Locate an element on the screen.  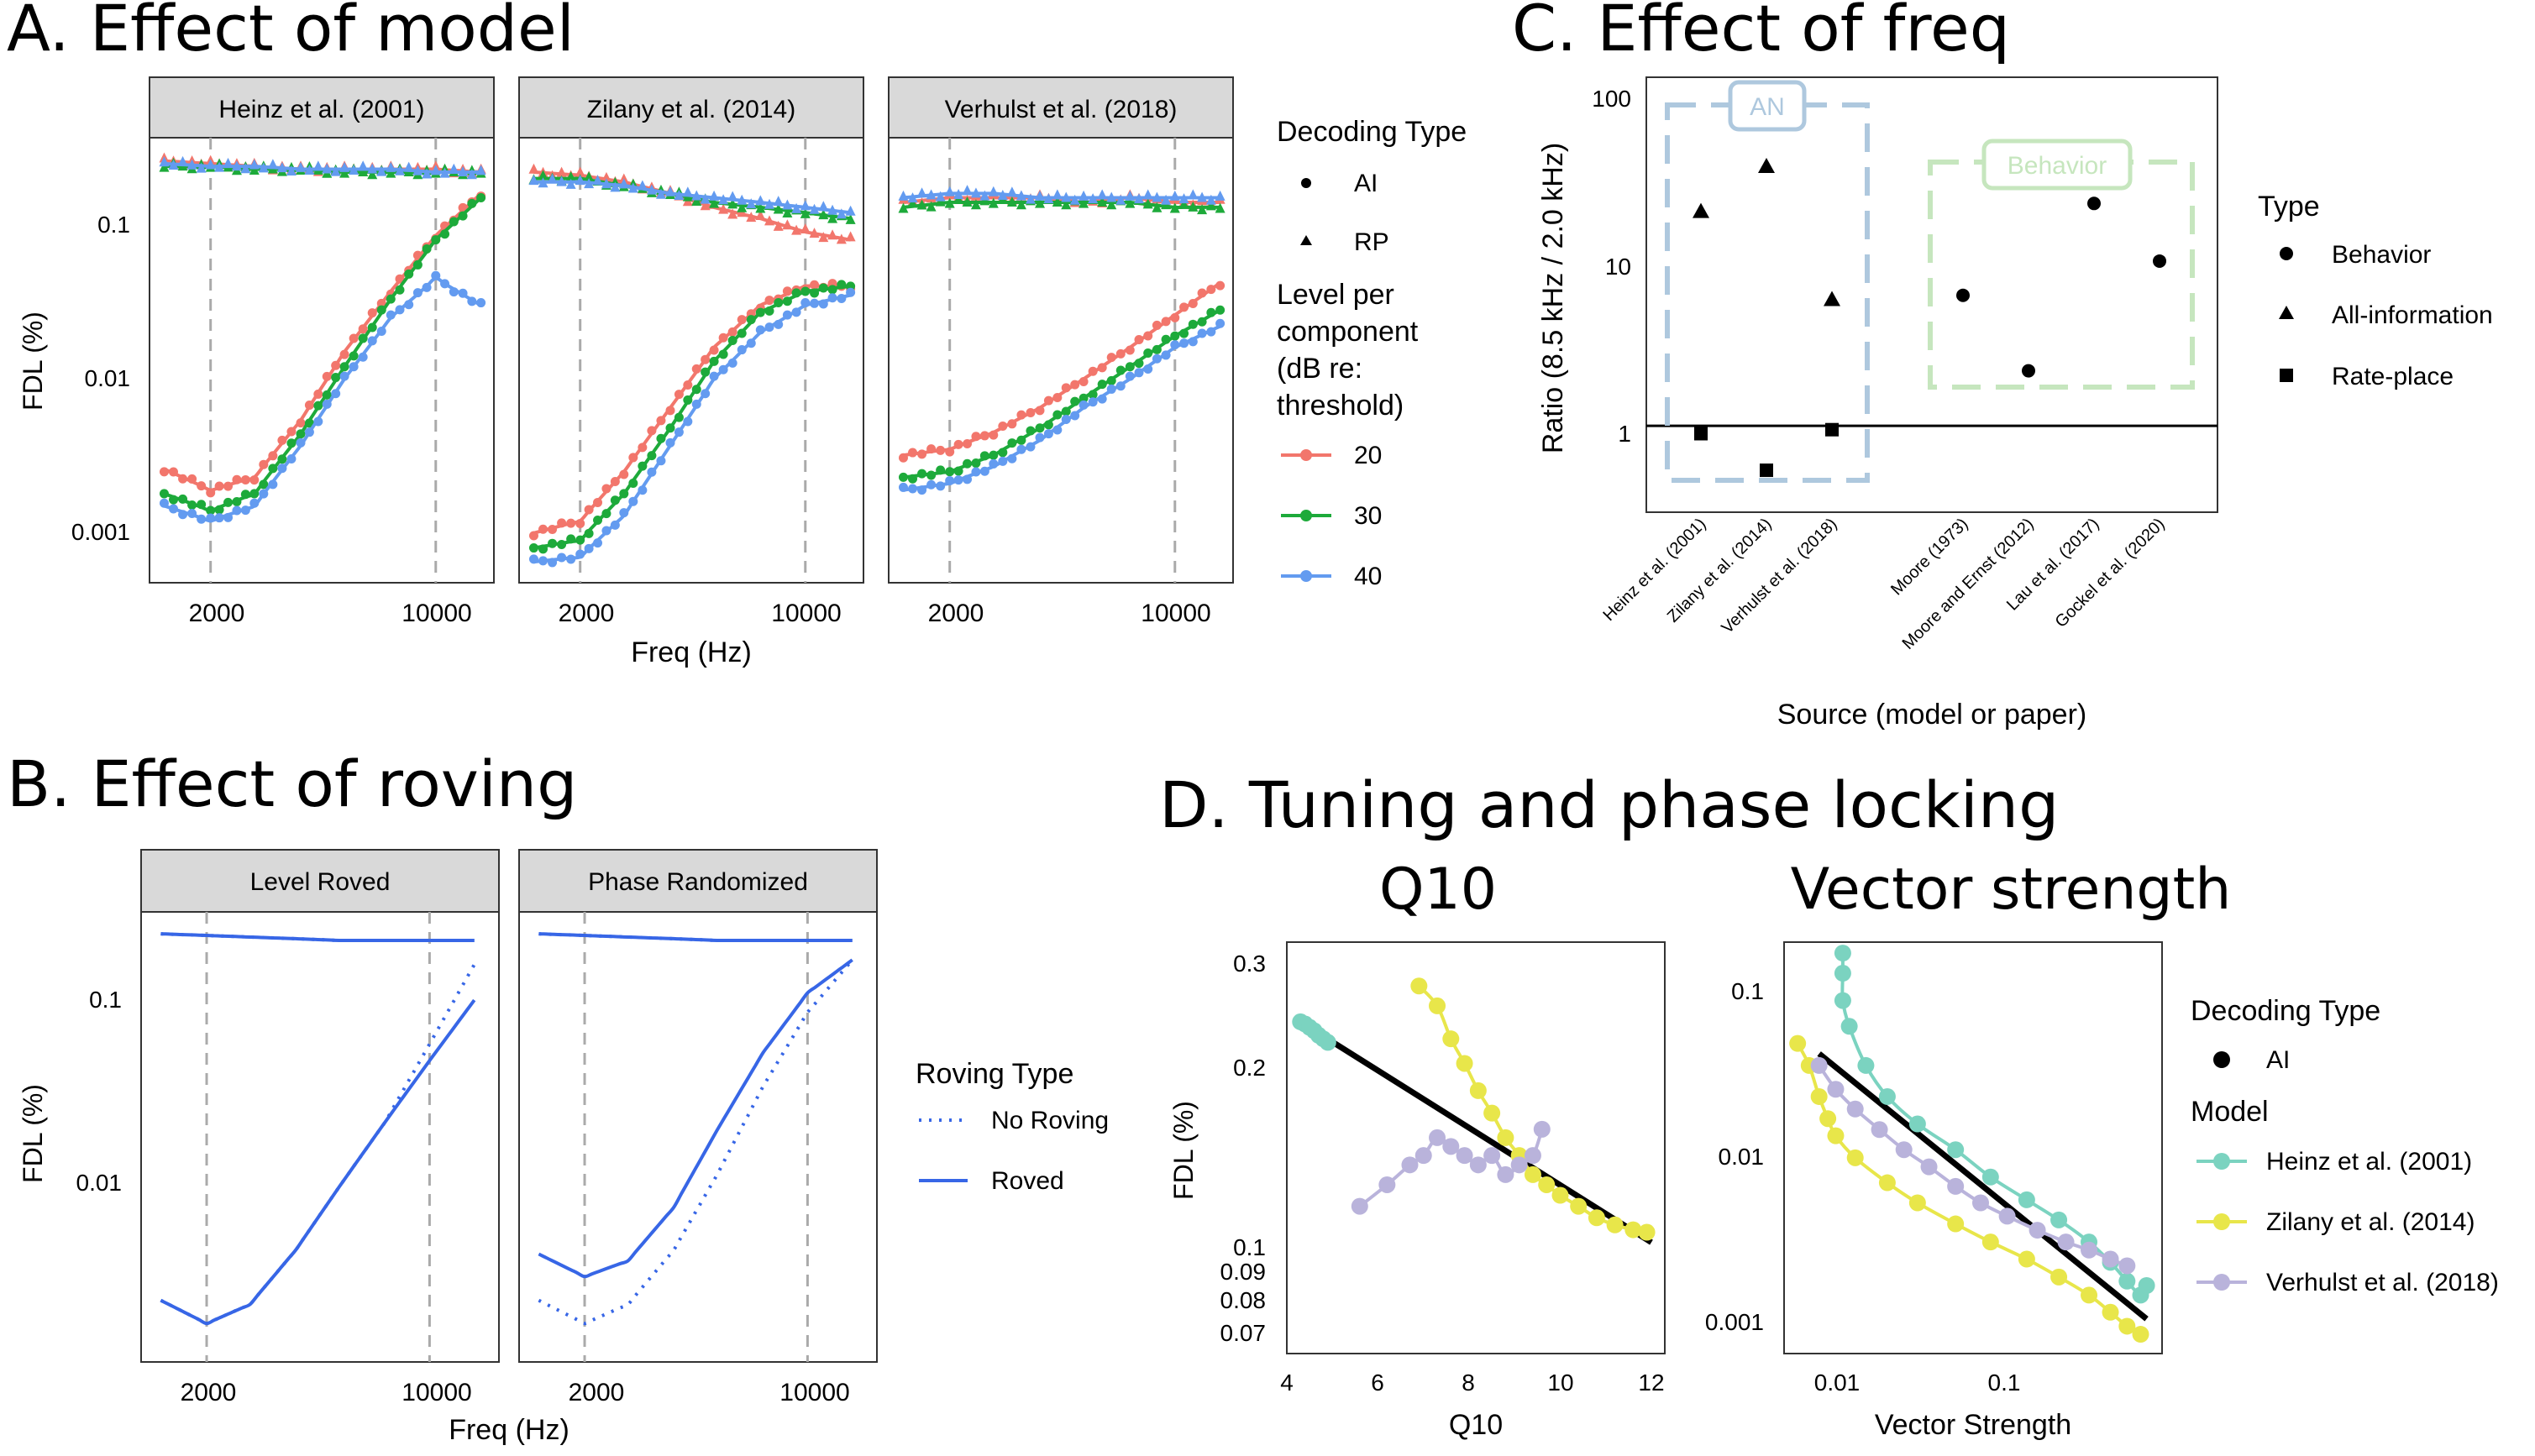
d-vs-xlabel: Vector Strength is located at coordinates (1973, 1425).